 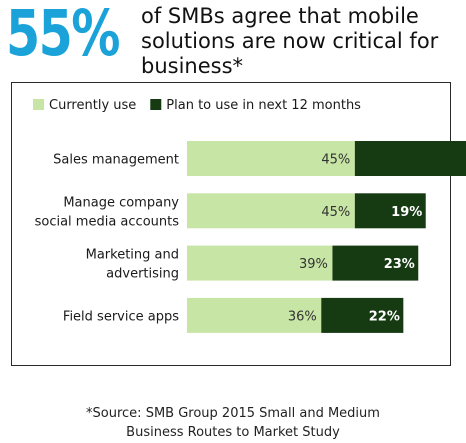 I want to click on headline-line: of SMBs agree that mobile, so click(x=280, y=16).